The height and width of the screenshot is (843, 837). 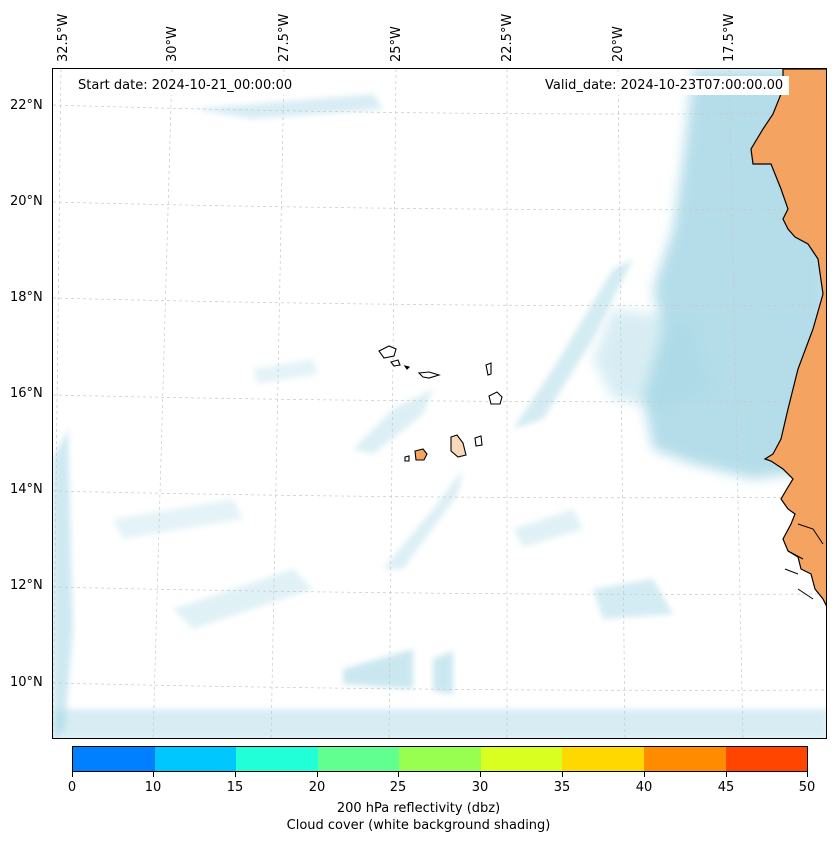 I want to click on island-fogo, so click(x=421, y=454).